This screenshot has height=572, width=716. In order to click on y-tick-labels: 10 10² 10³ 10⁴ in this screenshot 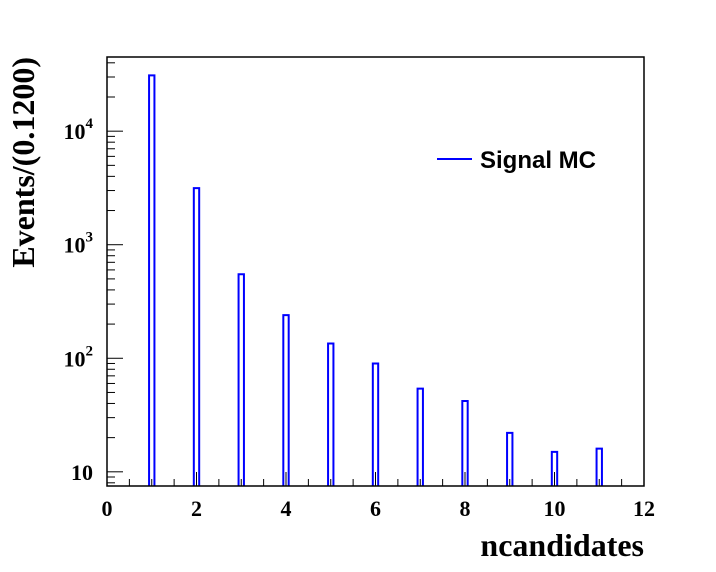, I will do `click(79, 300)`.